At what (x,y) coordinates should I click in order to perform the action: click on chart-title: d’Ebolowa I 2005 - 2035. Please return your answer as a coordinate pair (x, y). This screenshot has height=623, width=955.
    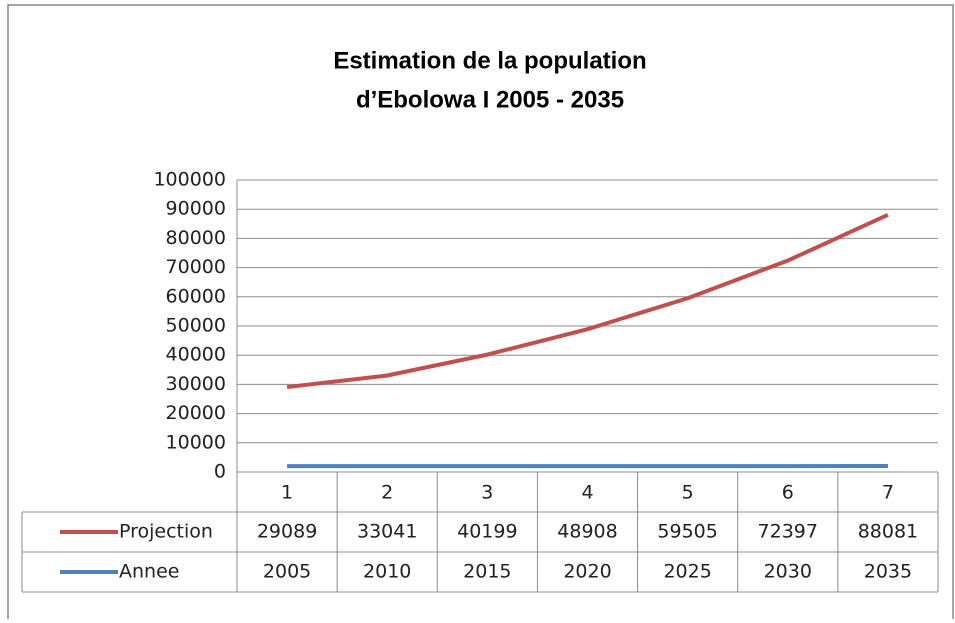
    Looking at the image, I should click on (490, 99).